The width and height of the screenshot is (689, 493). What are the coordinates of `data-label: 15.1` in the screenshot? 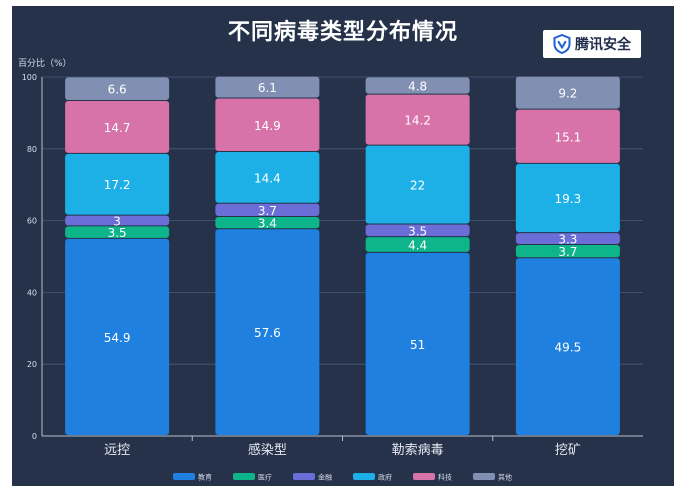 It's located at (568, 137).